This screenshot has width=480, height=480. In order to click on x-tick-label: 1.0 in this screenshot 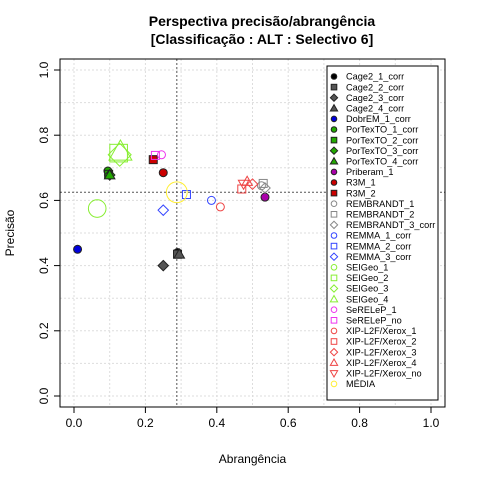, I will do `click(431, 423)`.